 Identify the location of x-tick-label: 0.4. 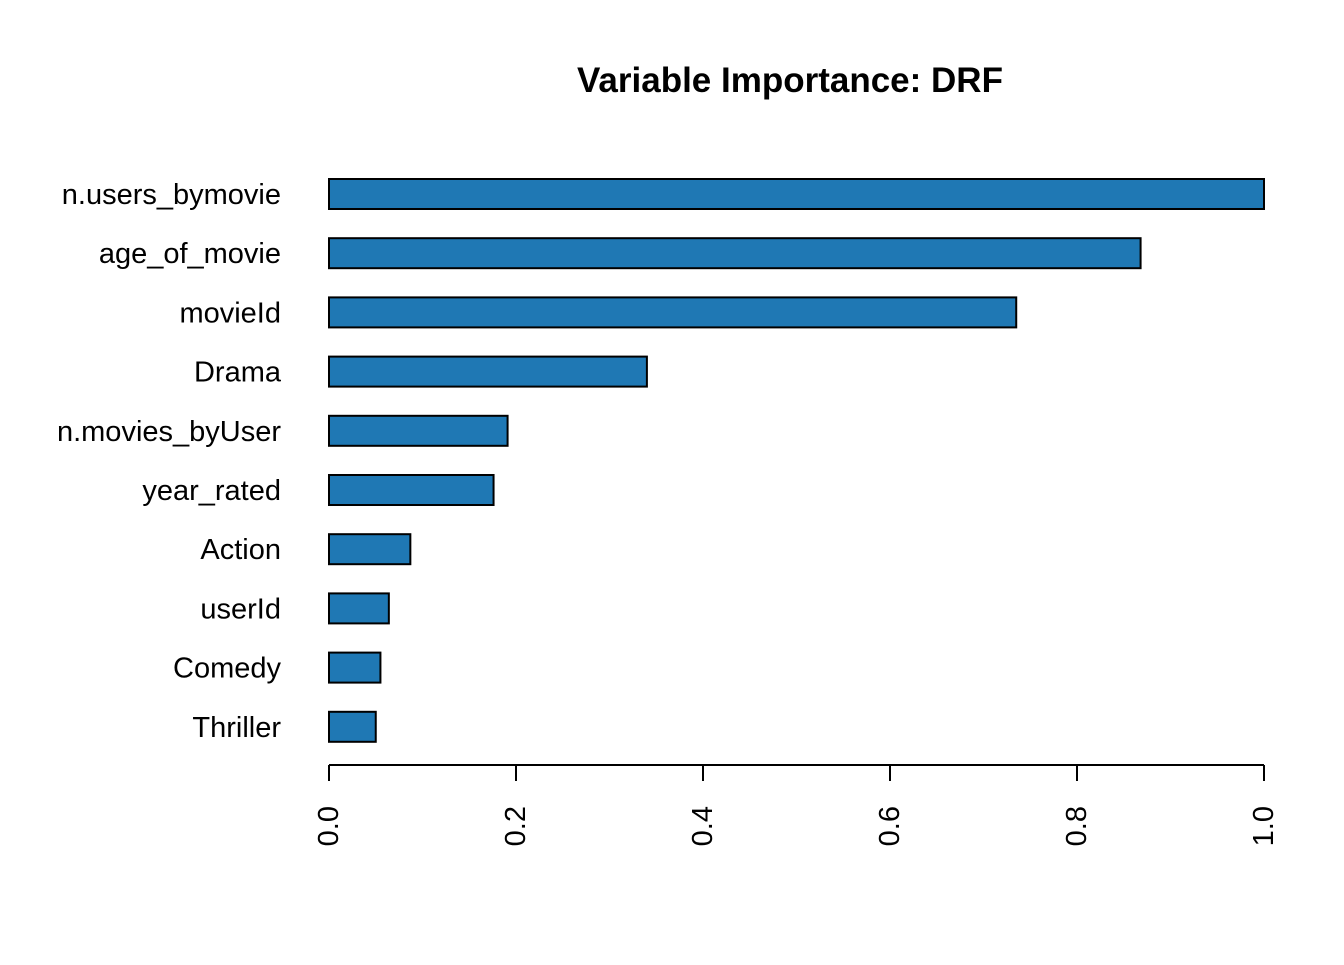
(703, 826).